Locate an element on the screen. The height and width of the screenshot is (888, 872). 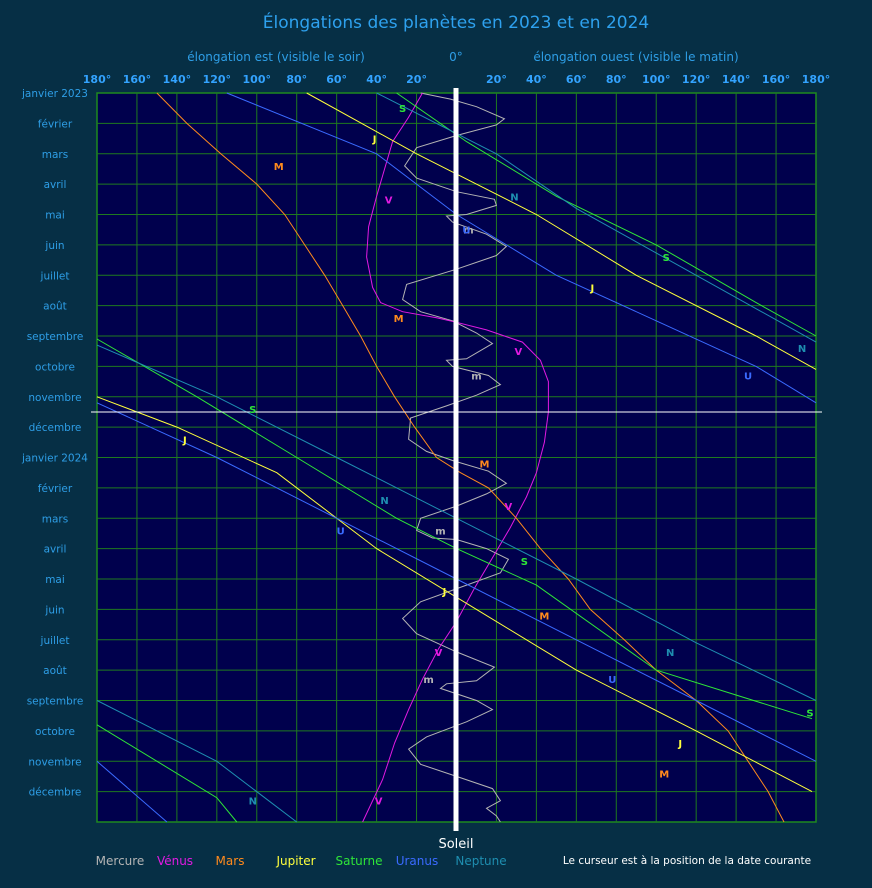
zero-degree-label: 0° is located at coordinates (456, 57).